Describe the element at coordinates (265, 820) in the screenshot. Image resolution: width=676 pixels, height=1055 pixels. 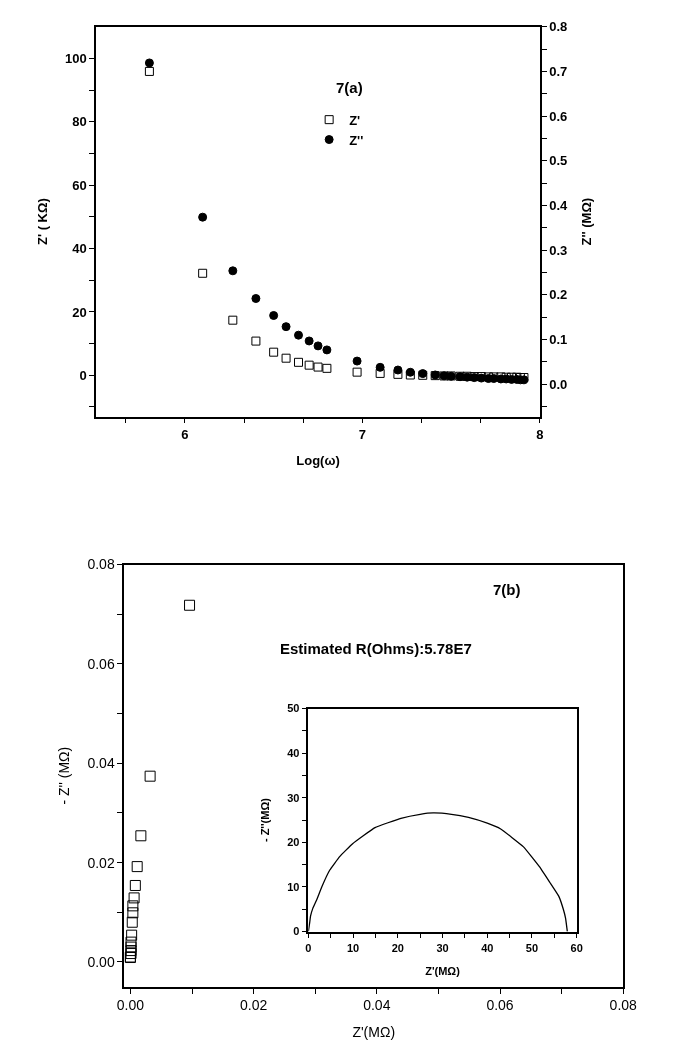
I see `y-axis-title: - Z''(MΩ)` at that location.